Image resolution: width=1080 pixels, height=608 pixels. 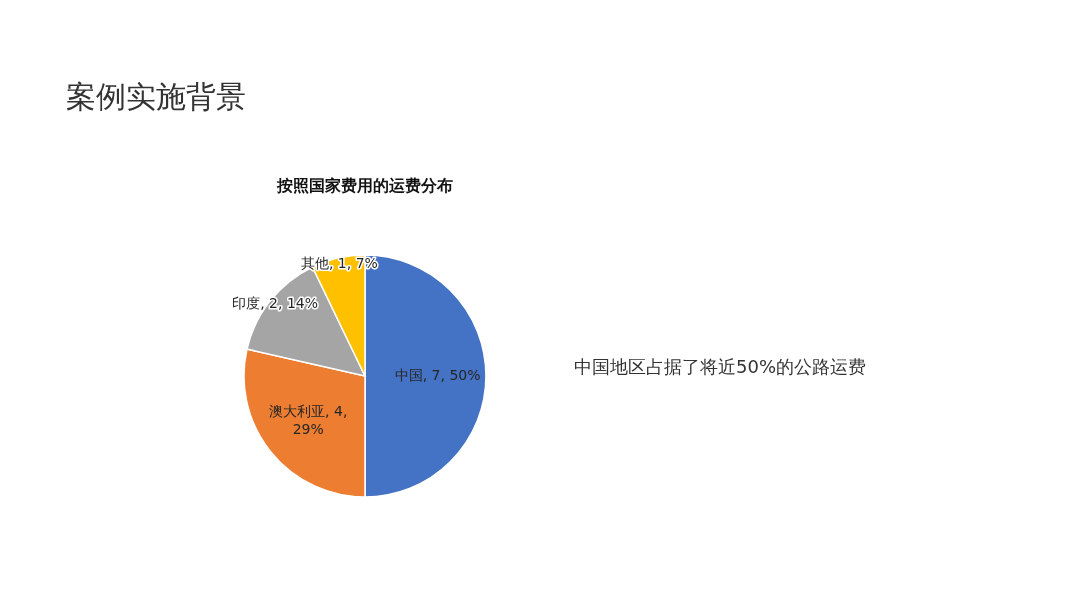 I want to click on chart-title: 案例实施背景, so click(x=156, y=96).